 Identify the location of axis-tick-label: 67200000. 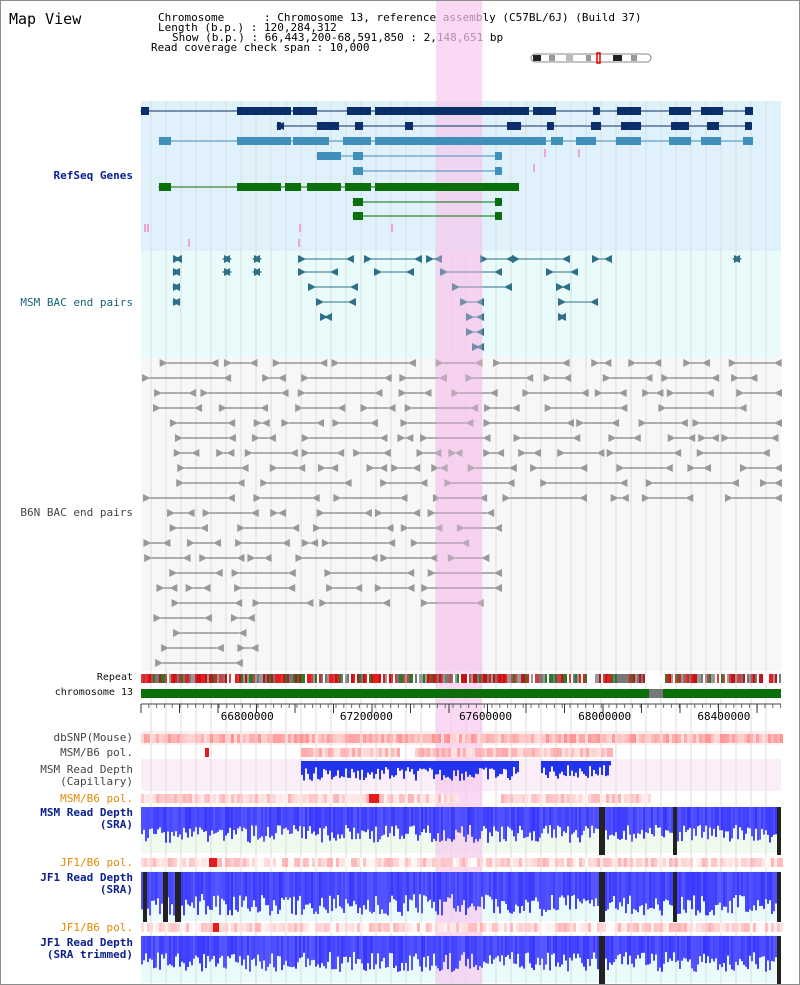
(366, 716).